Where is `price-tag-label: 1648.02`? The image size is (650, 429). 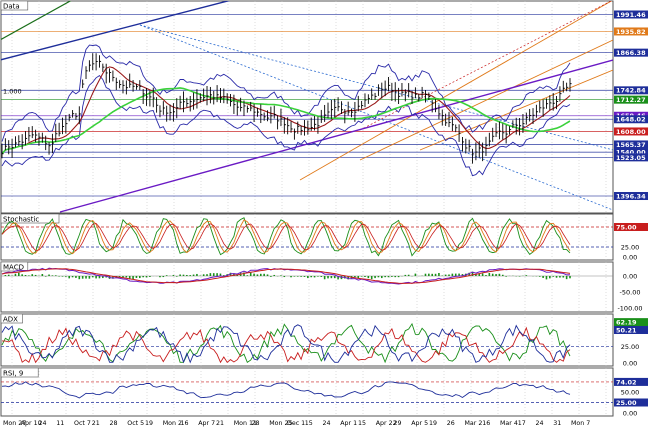
price-tag-label: 1648.02 is located at coordinates (631, 120).